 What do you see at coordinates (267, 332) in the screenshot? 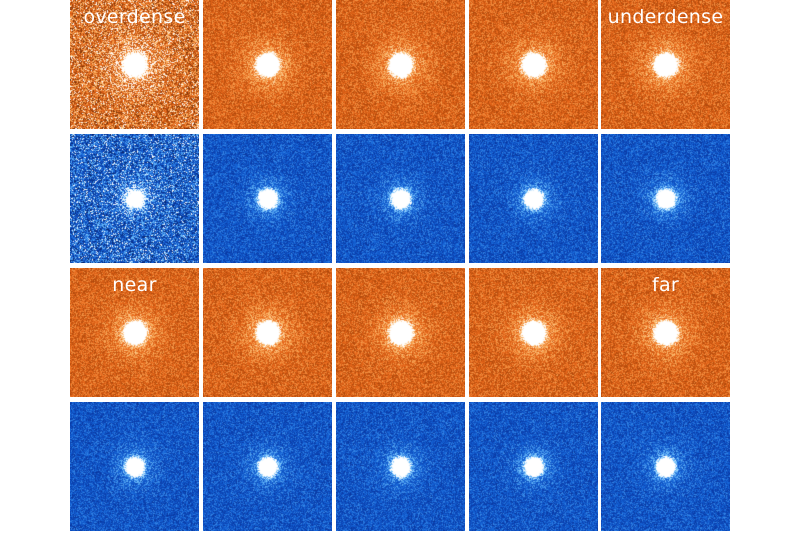
I see `stack-image-r3-c2` at bounding box center [267, 332].